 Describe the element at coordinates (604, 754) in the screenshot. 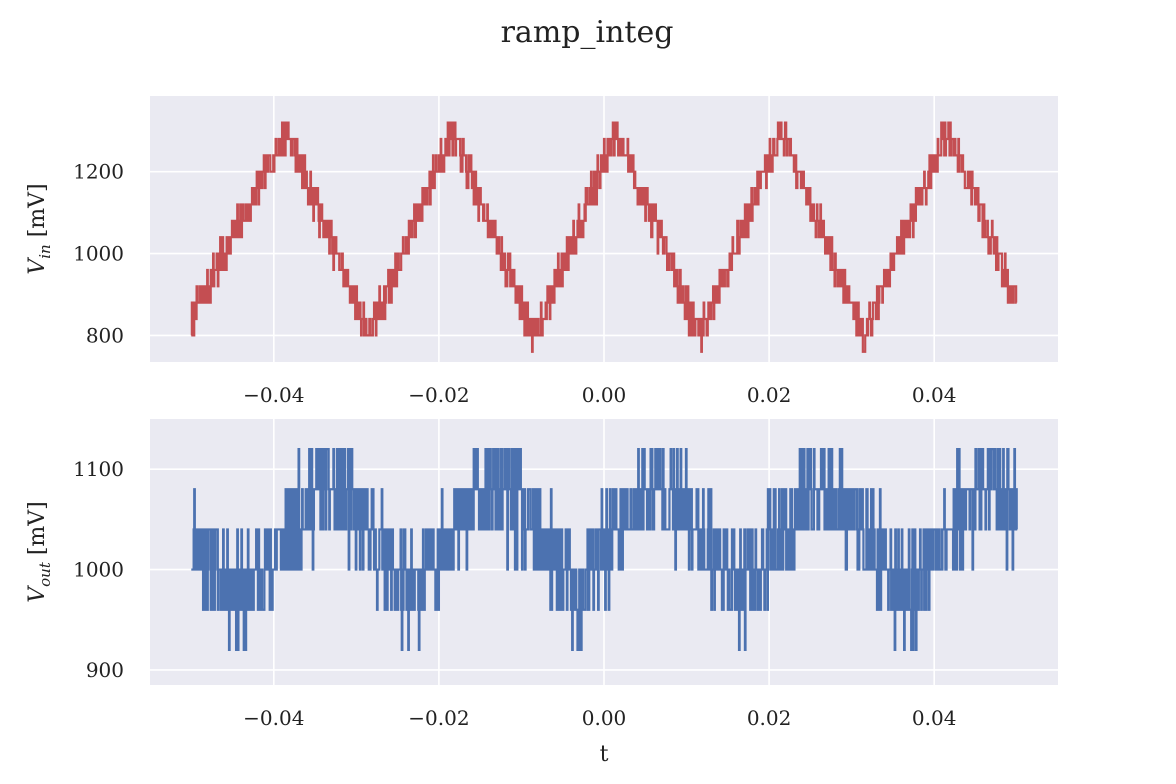

I see `x-axis-label: t` at that location.